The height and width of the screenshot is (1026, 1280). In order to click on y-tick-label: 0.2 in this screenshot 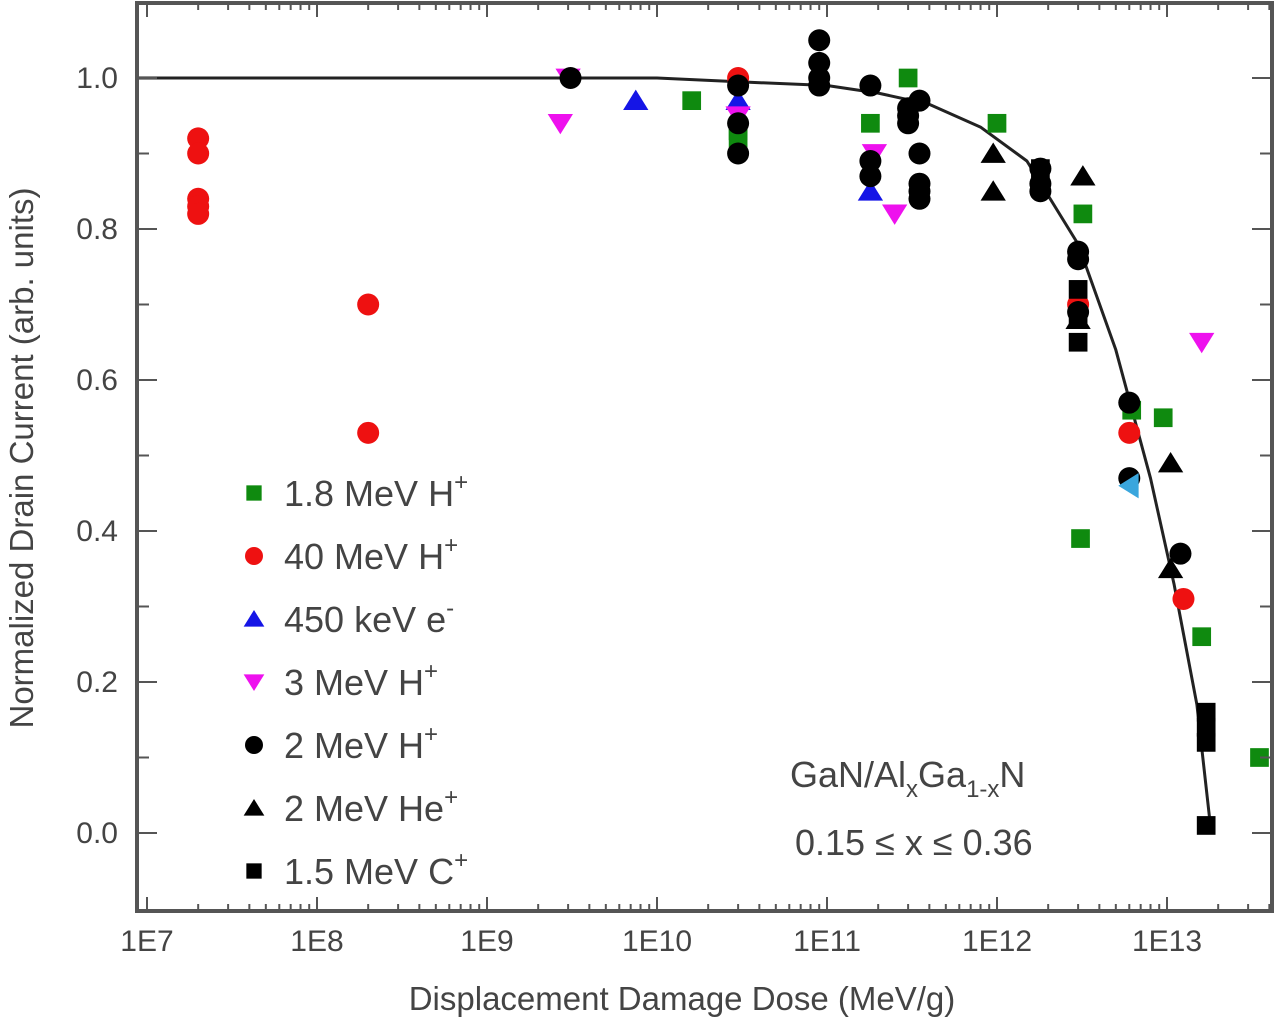, I will do `click(97, 682)`.